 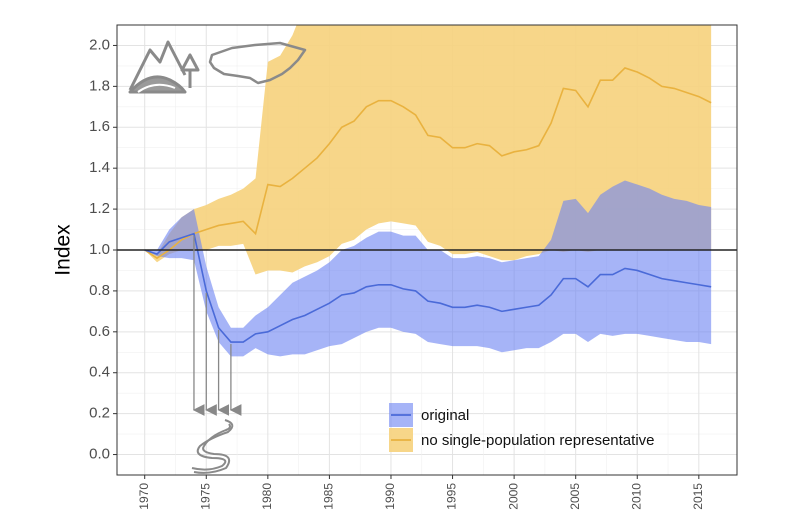 What do you see at coordinates (205, 496) in the screenshot?
I see `x-tick-label: 1975` at bounding box center [205, 496].